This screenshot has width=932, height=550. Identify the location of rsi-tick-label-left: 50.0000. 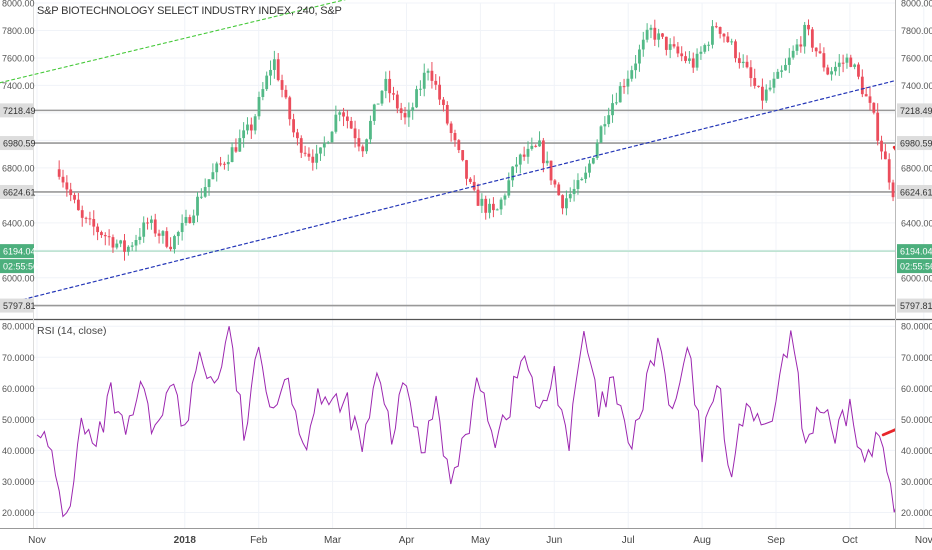
(18, 420).